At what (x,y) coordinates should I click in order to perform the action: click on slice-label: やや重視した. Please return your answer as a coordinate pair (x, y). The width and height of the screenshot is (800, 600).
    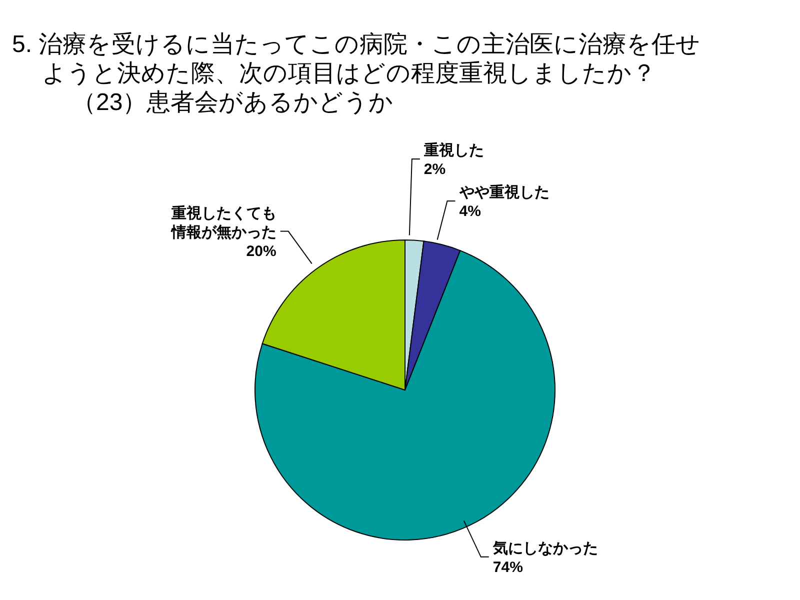
    Looking at the image, I should click on (504, 193).